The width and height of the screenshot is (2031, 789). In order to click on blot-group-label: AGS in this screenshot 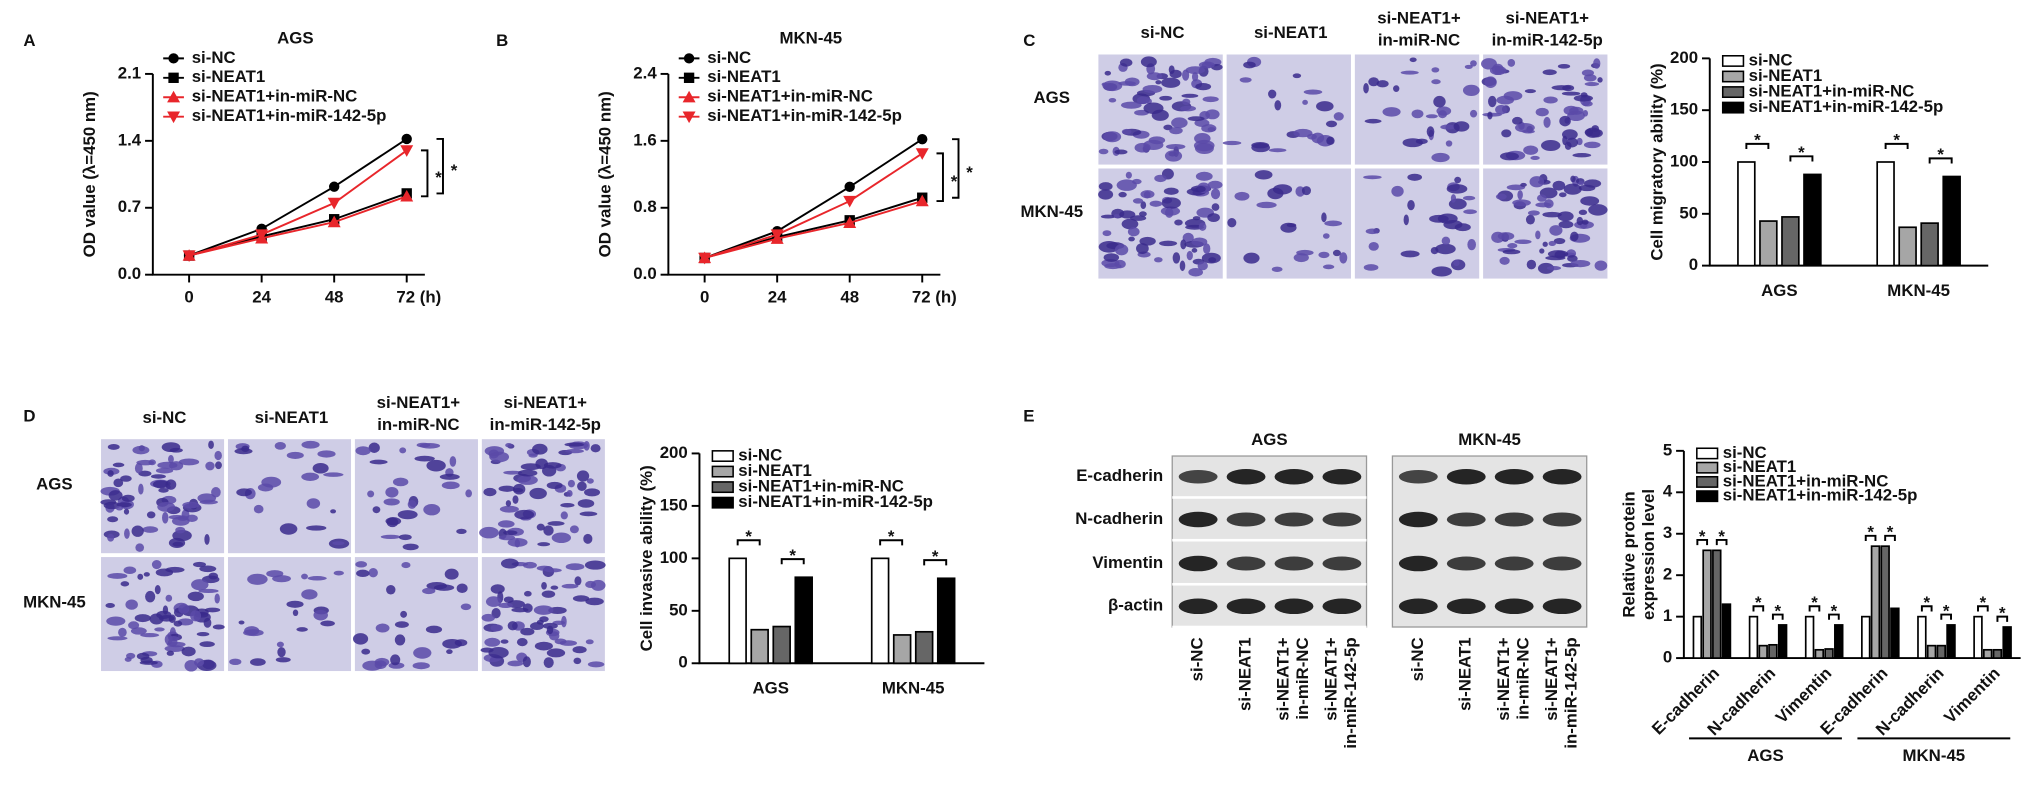, I will do `click(1269, 439)`.